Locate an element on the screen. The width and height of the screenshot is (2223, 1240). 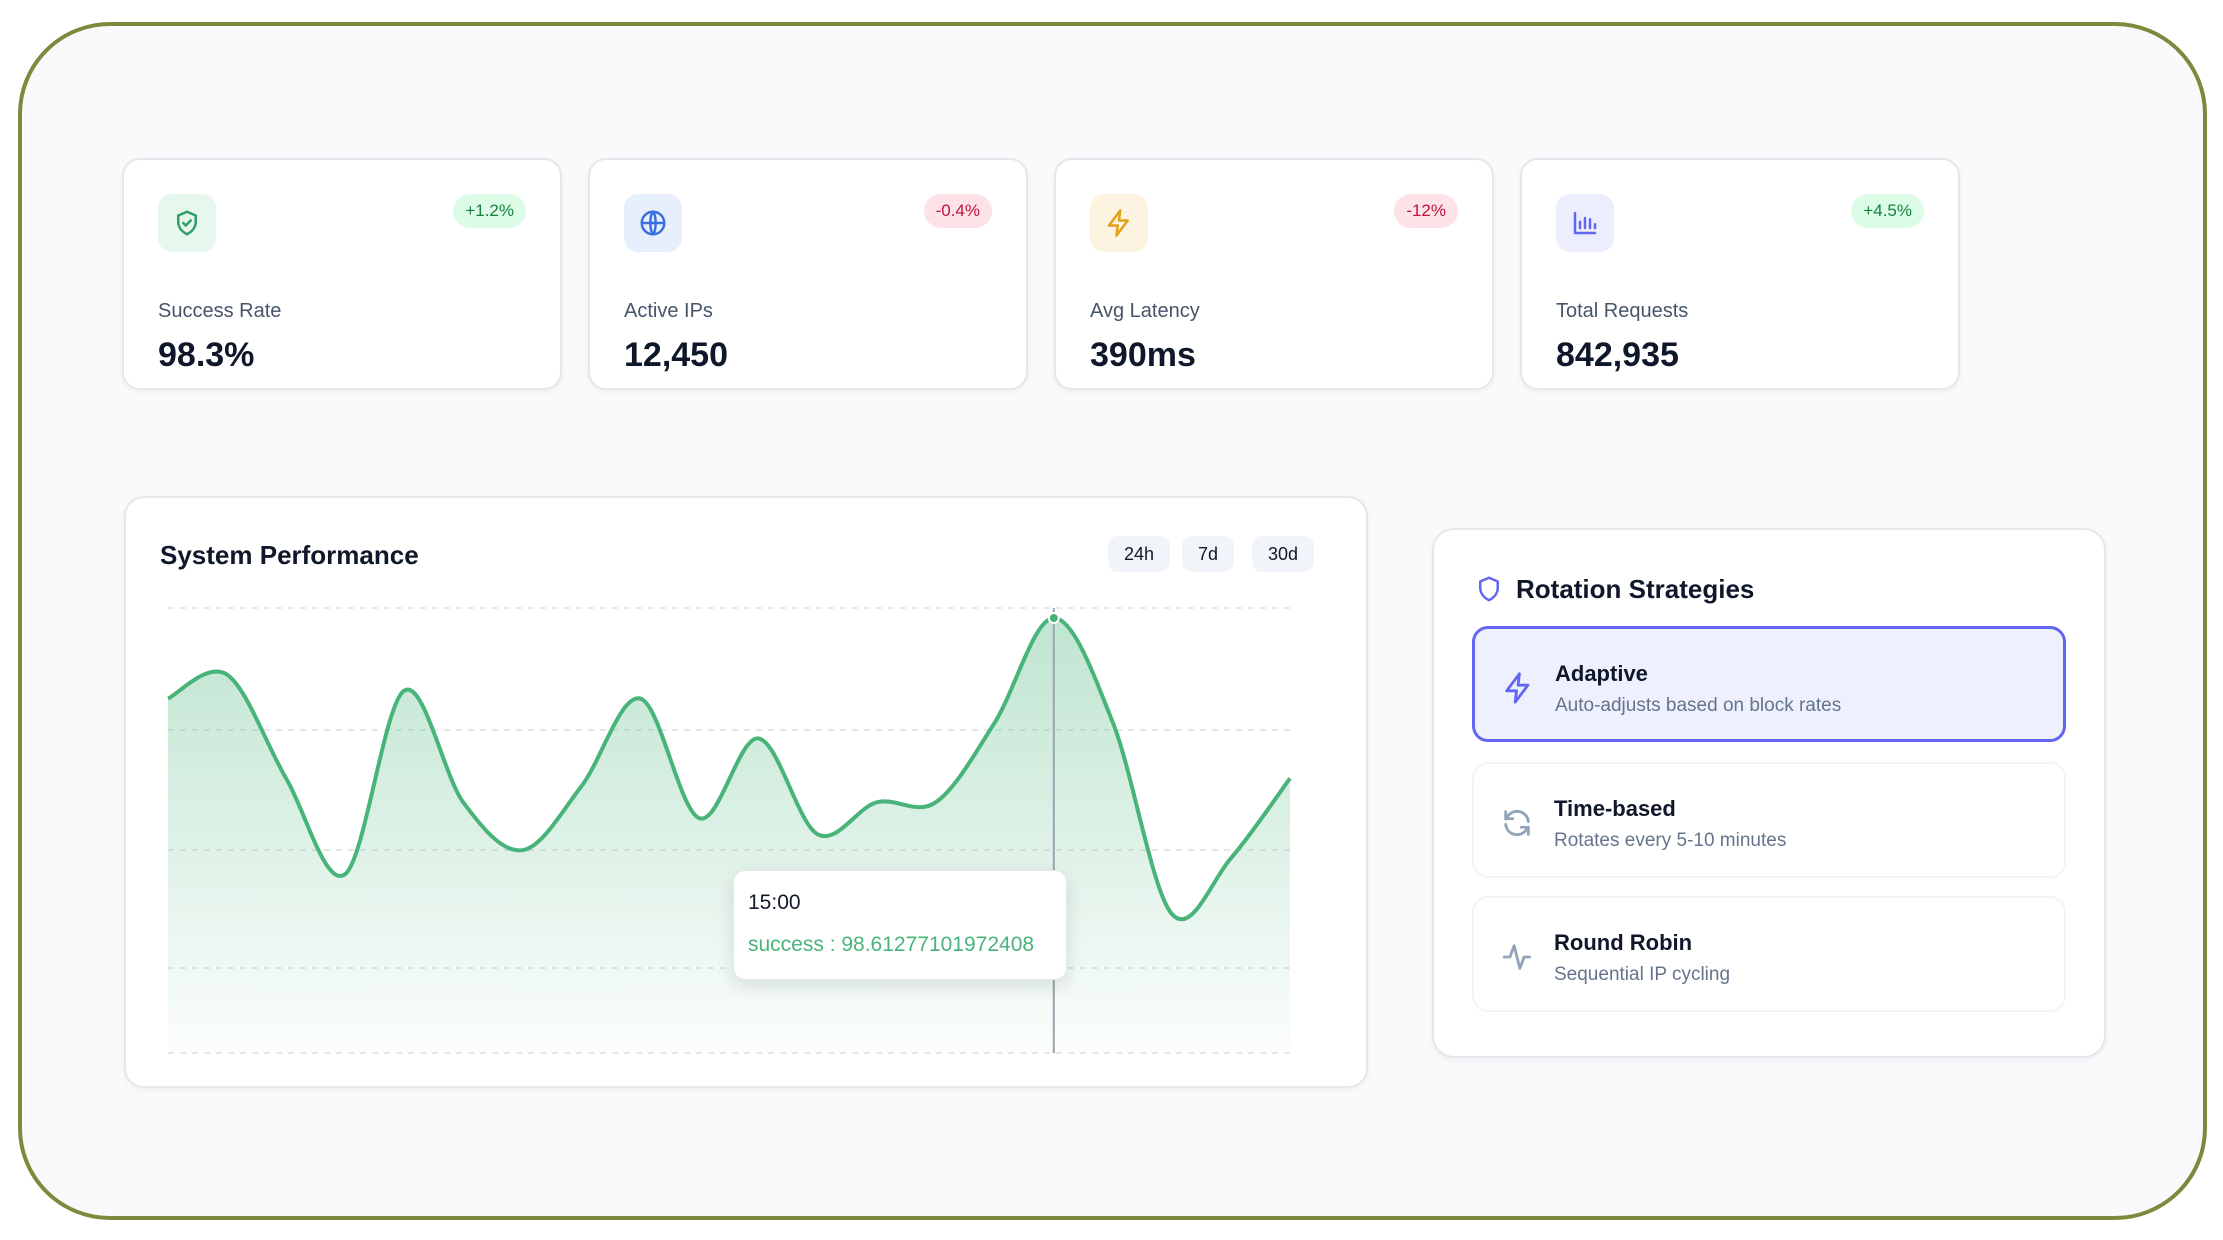
range-7d-button: 7d is located at coordinates (1208, 554).